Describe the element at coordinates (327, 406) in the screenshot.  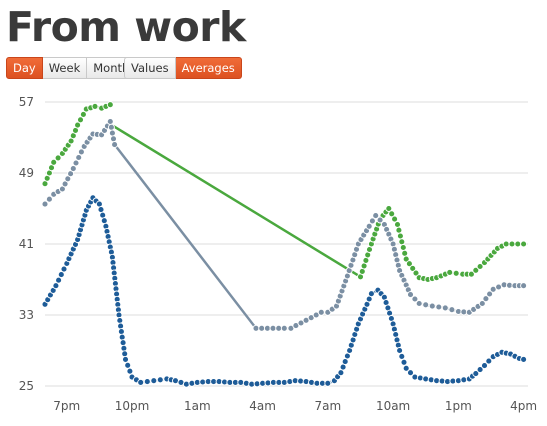
I see `x-tick-label: 7am` at that location.